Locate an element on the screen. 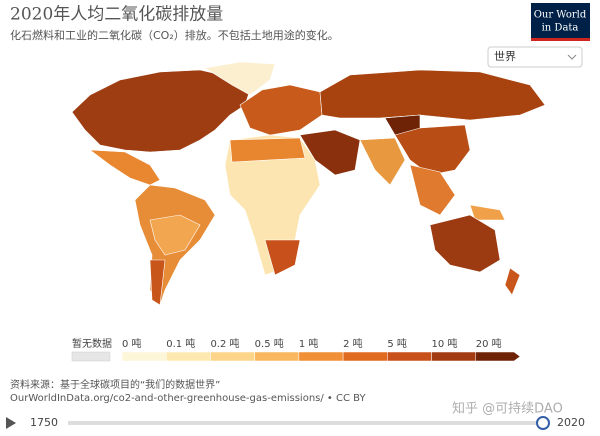 The height and width of the screenshot is (436, 600). timeline: 1750 2020 is located at coordinates (295, 423).